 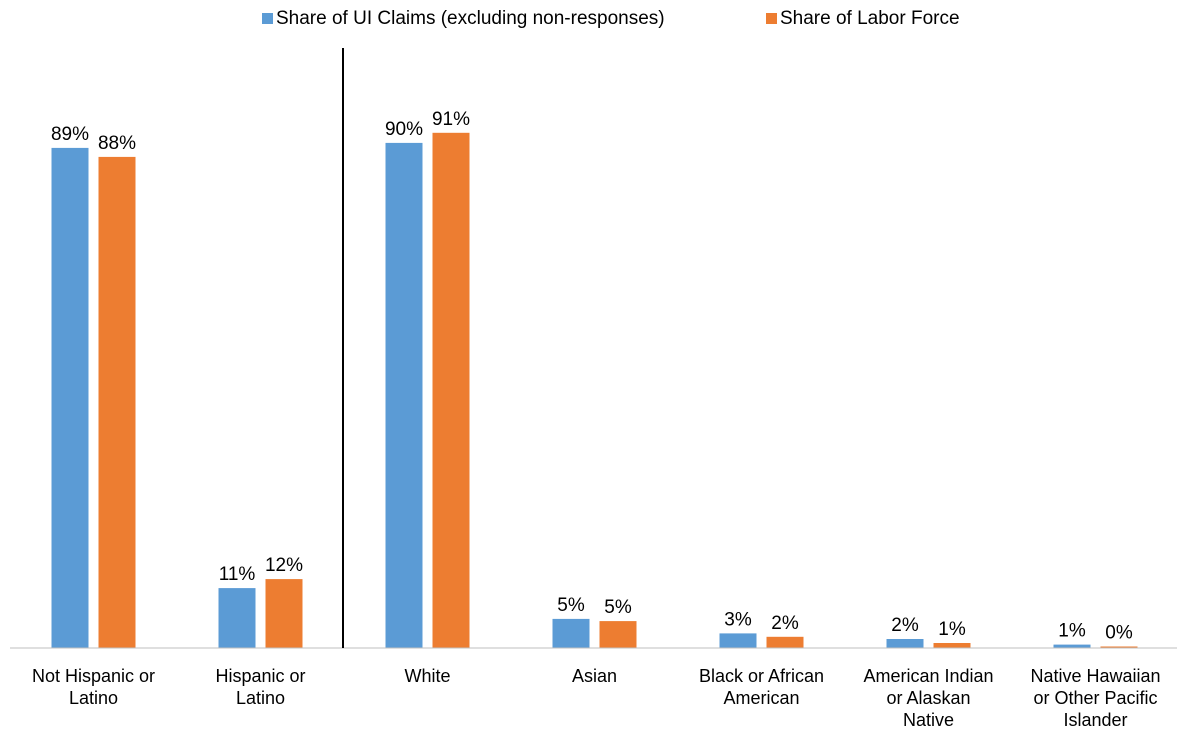 I want to click on category-label-5-line-2: Native, so click(x=928, y=720).